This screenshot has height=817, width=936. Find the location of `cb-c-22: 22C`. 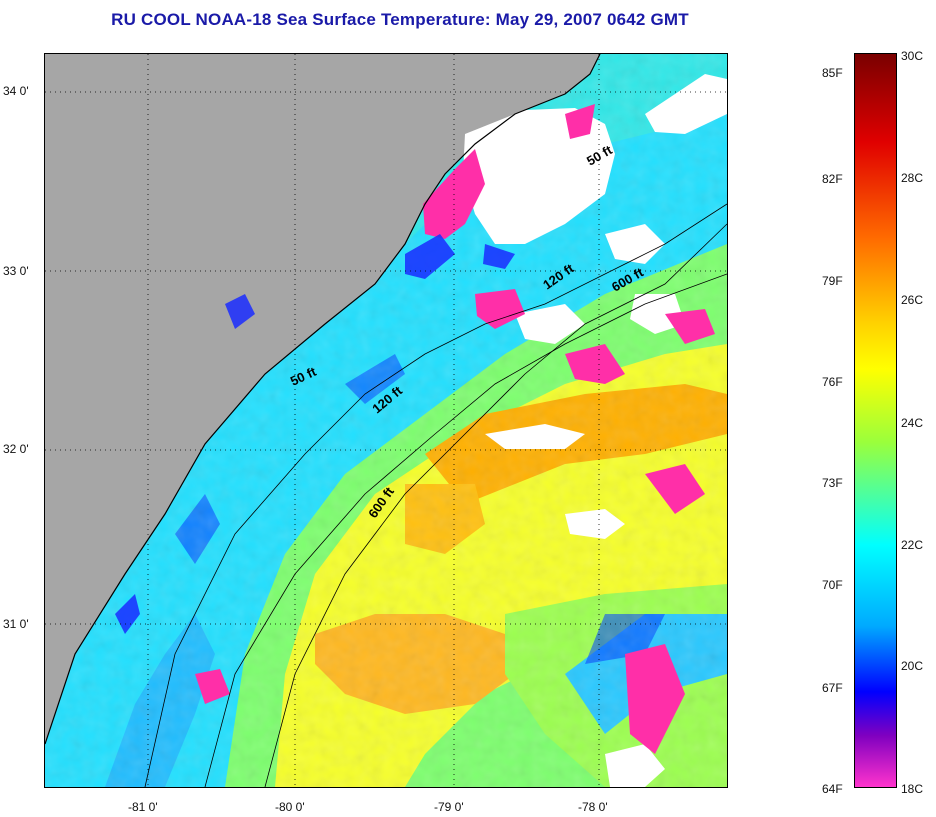

cb-c-22: 22C is located at coordinates (912, 545).